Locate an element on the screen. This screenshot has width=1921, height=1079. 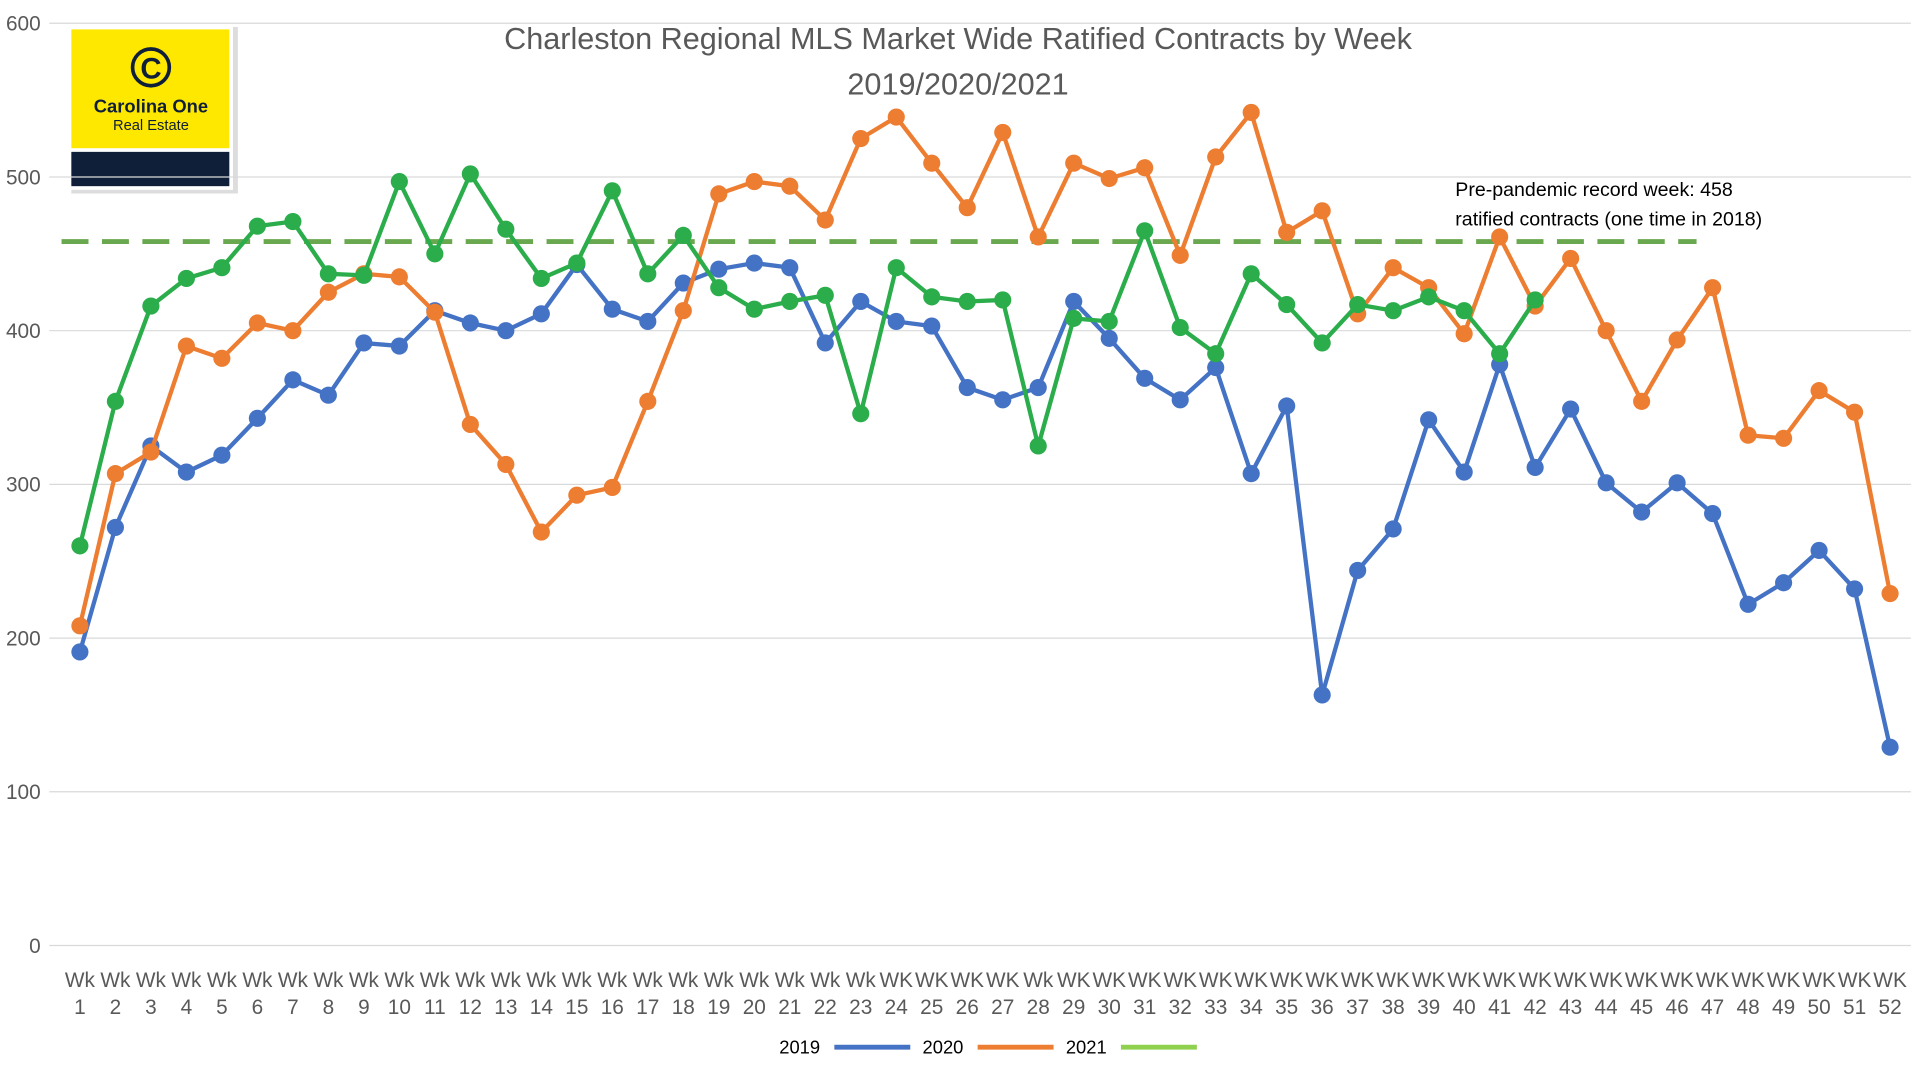
legend-label: 2020 is located at coordinates (943, 1046).